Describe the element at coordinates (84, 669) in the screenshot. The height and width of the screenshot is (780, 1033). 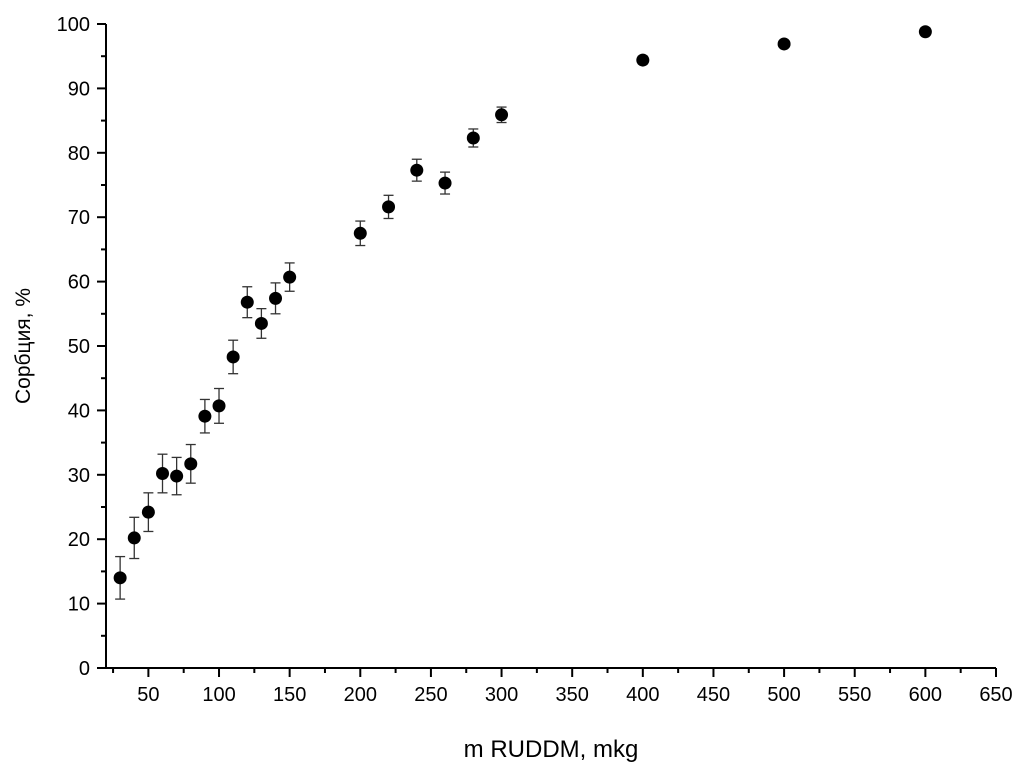
I see `y-tick-label: 0` at that location.